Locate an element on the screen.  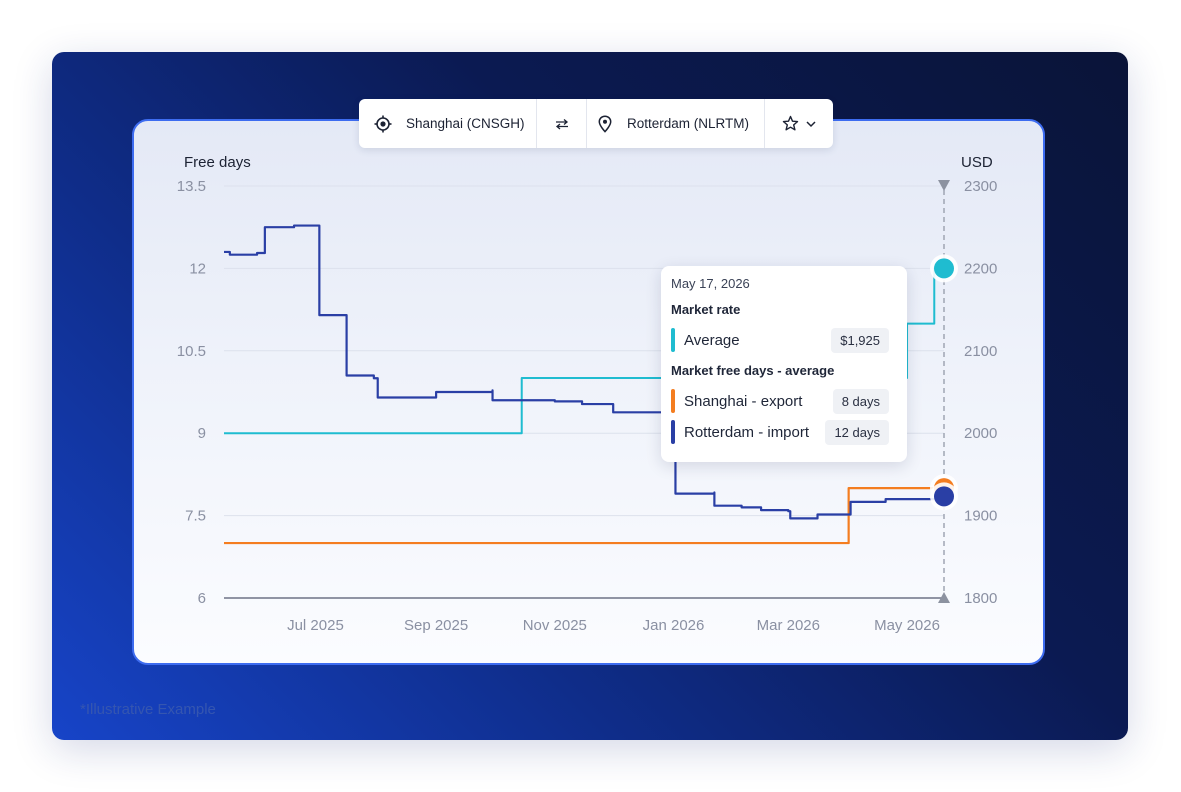
cursor-bottom-arrow is located at coordinates (944, 597).